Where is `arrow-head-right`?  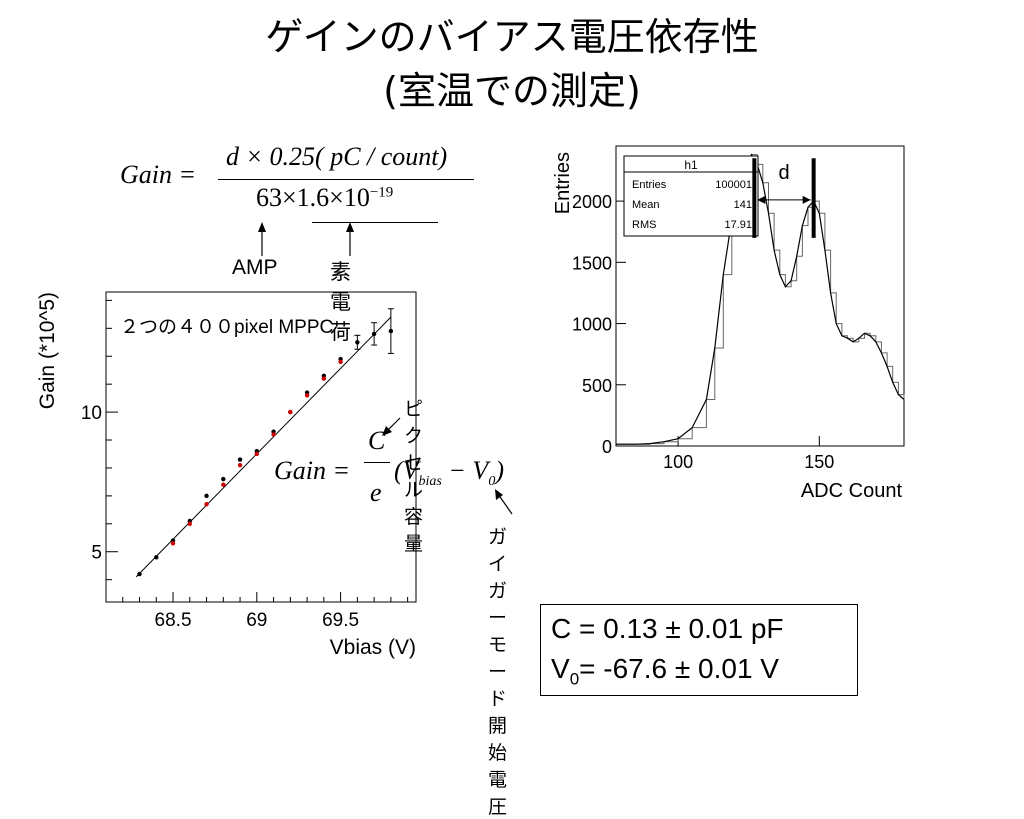 arrow-head-right is located at coordinates (806, 199).